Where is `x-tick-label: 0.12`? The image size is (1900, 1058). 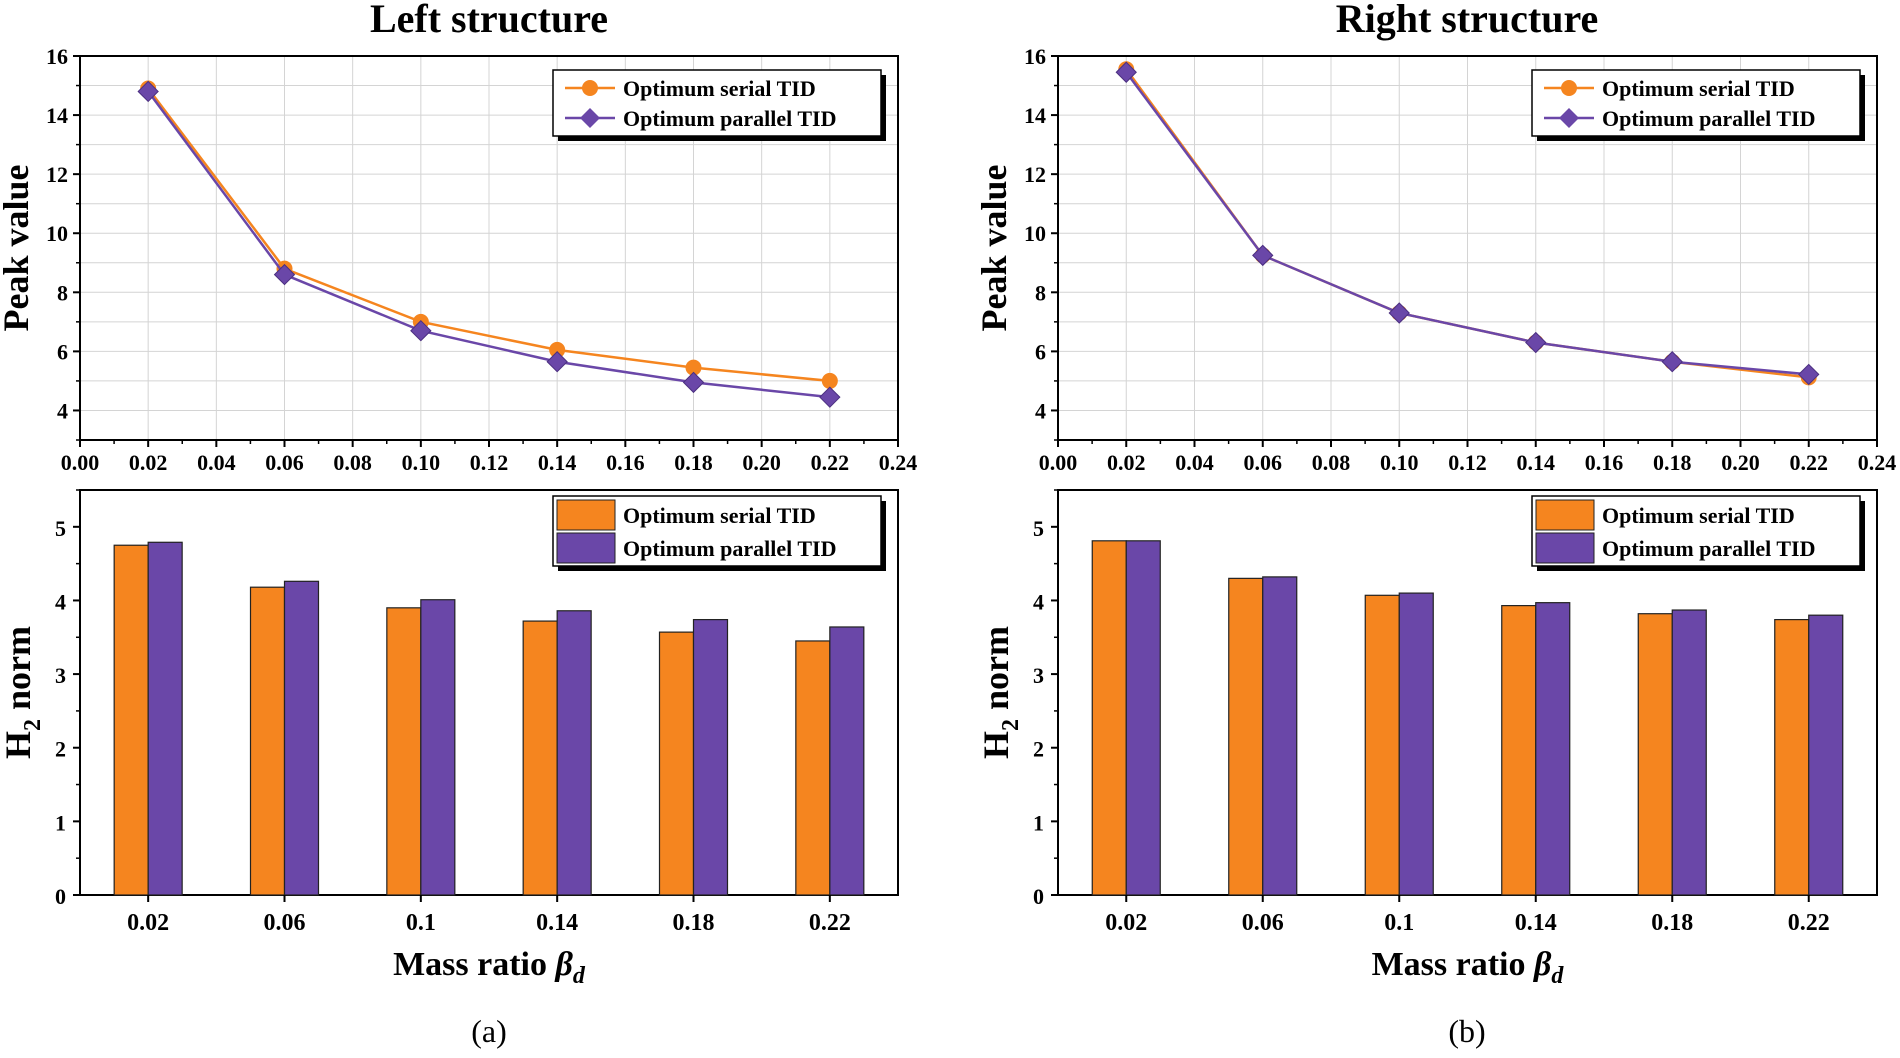
x-tick-label: 0.12 is located at coordinates (489, 462).